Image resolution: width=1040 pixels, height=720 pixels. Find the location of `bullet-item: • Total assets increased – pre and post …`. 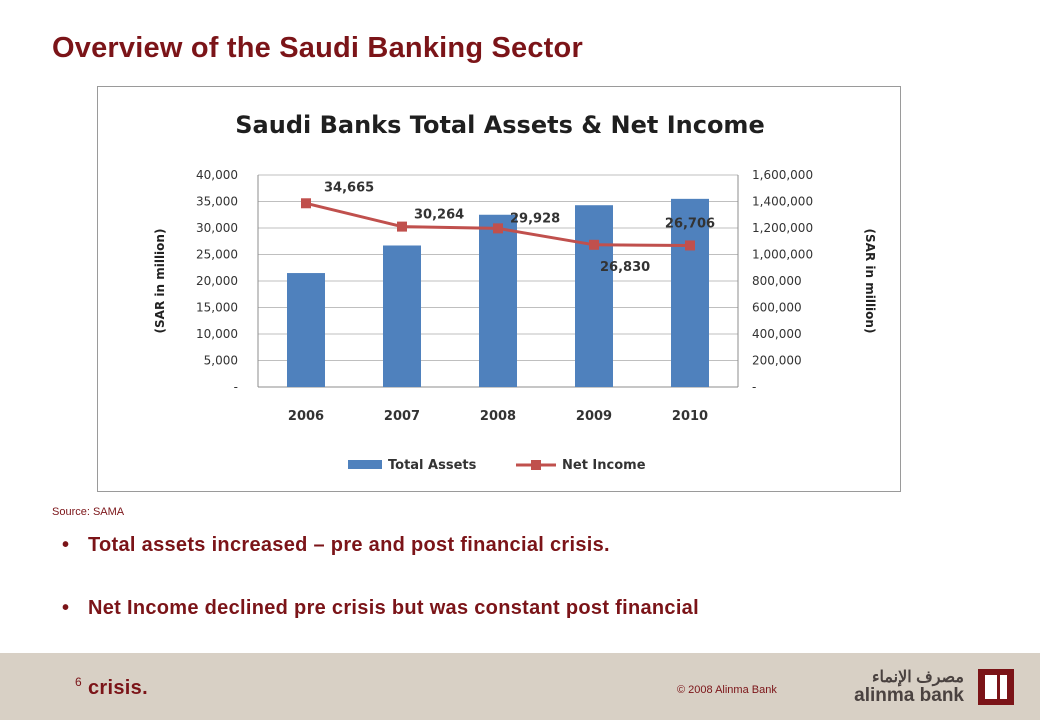

bullet-item: • Total assets increased – pre and post … is located at coordinates (380, 545).